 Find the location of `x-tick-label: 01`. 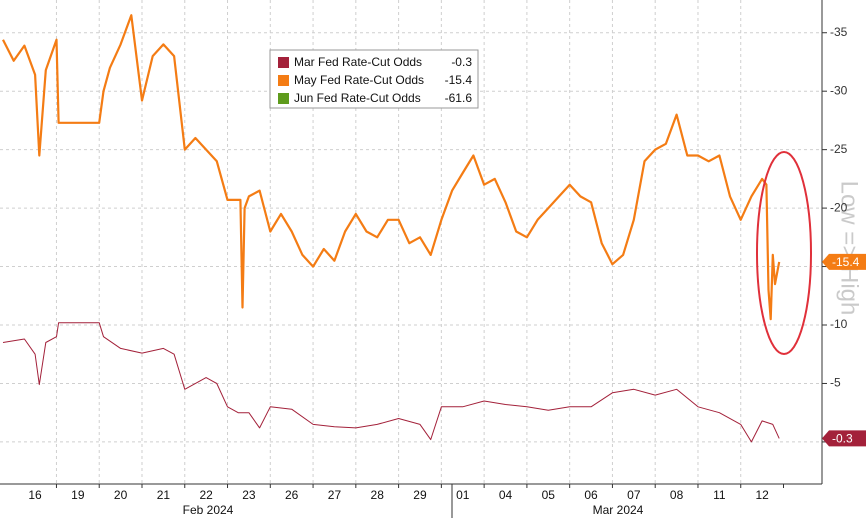

x-tick-label: 01 is located at coordinates (463, 495).